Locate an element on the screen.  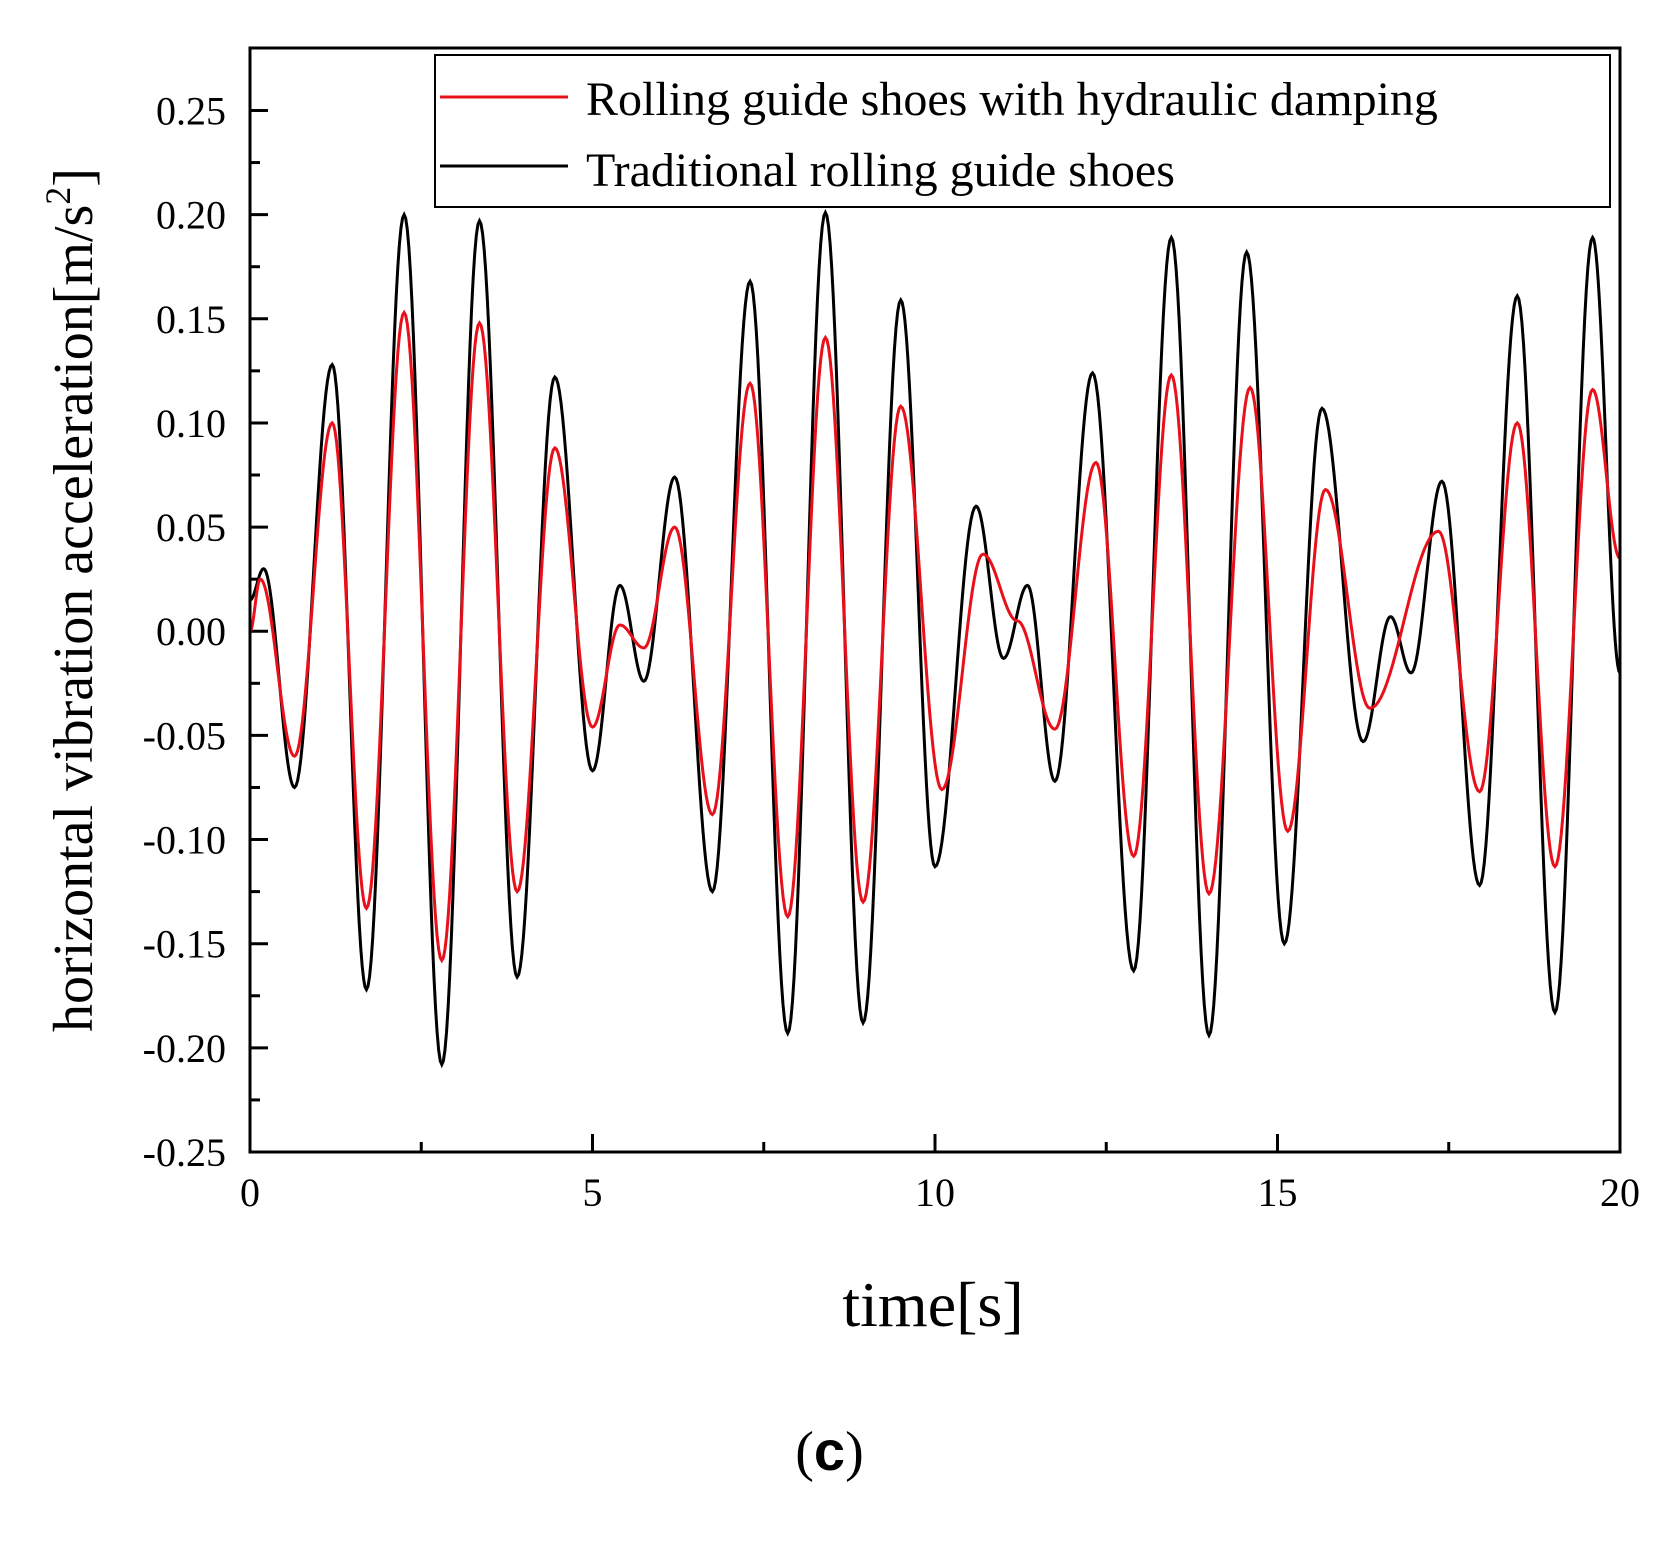
panel-label: (c) is located at coordinates (829, 1451).